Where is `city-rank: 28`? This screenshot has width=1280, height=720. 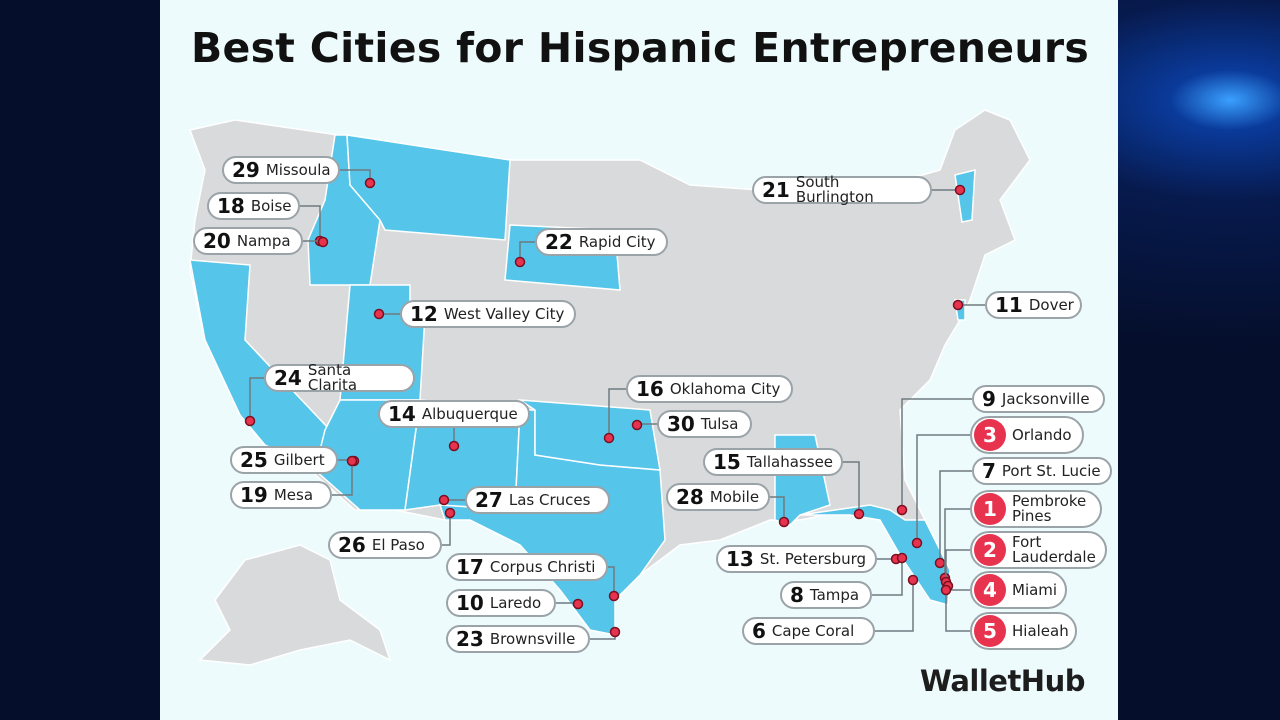
city-rank: 28 is located at coordinates (690, 497).